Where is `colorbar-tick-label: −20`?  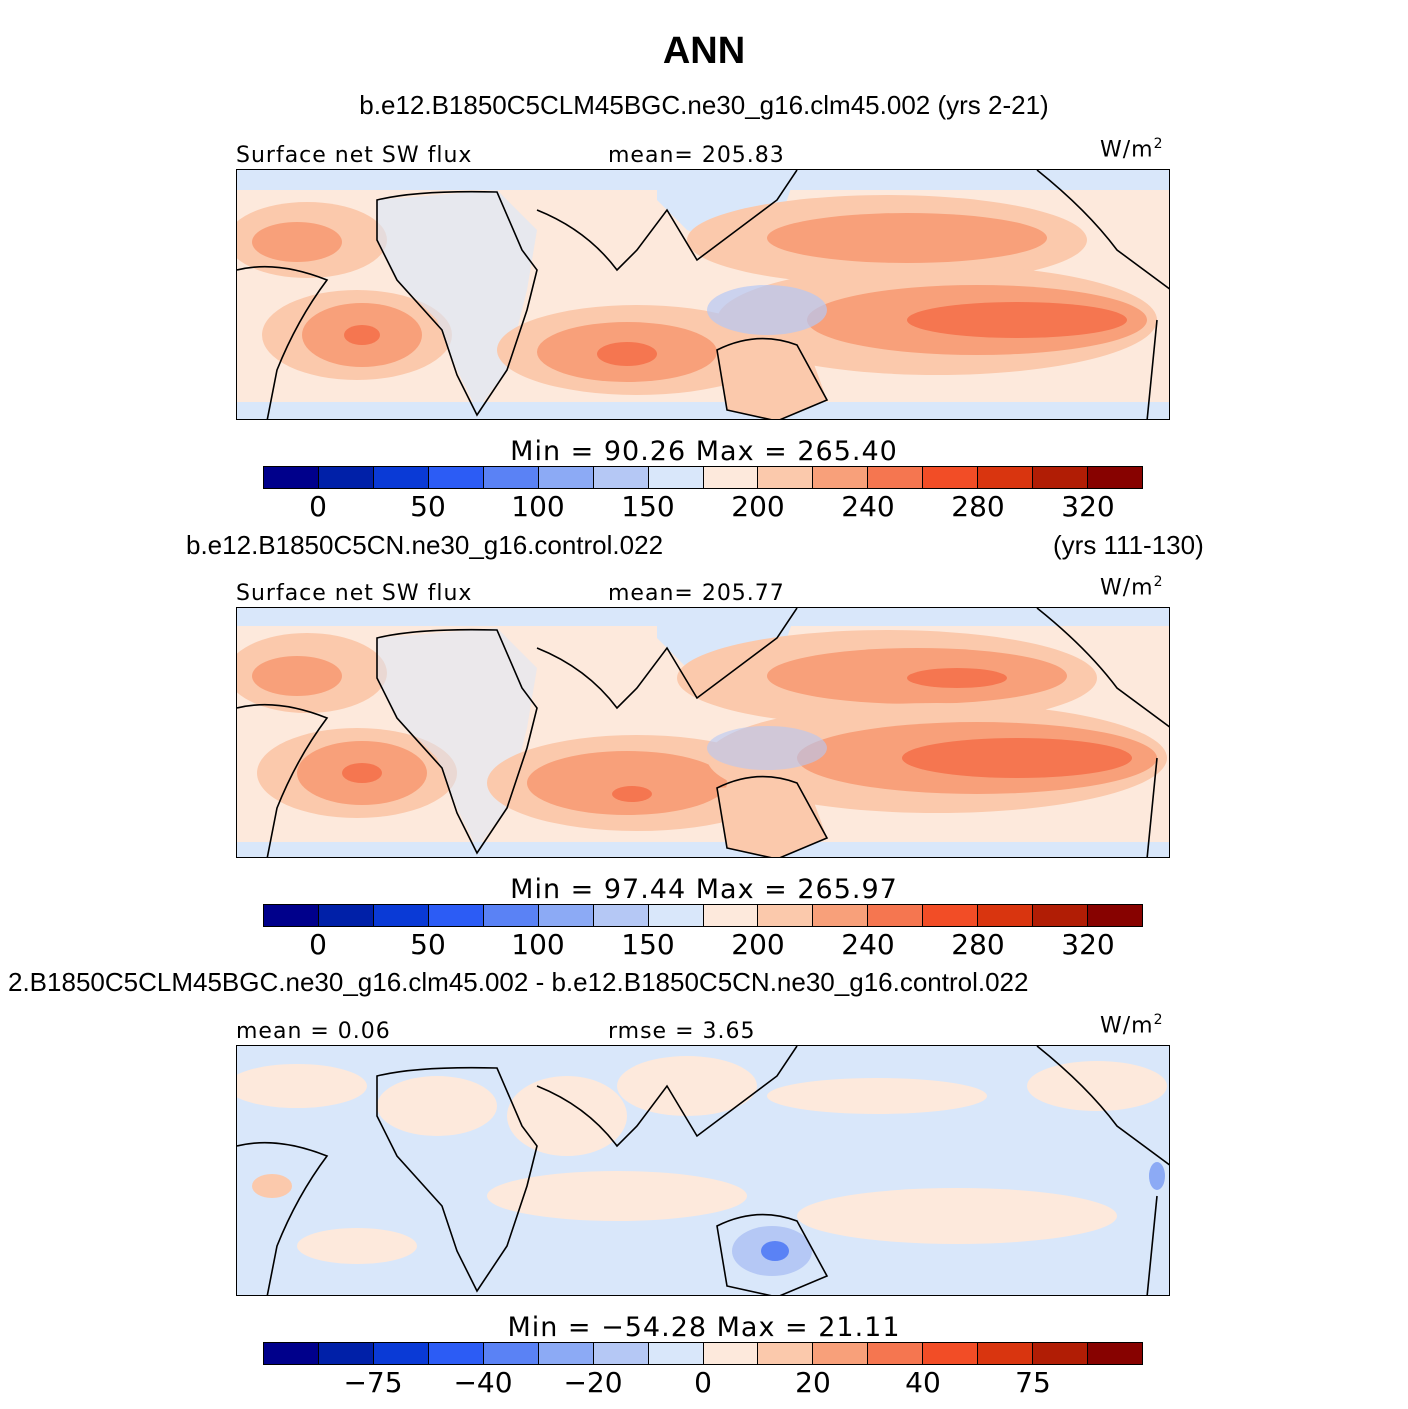
colorbar-tick-label: −20 is located at coordinates (593, 1382).